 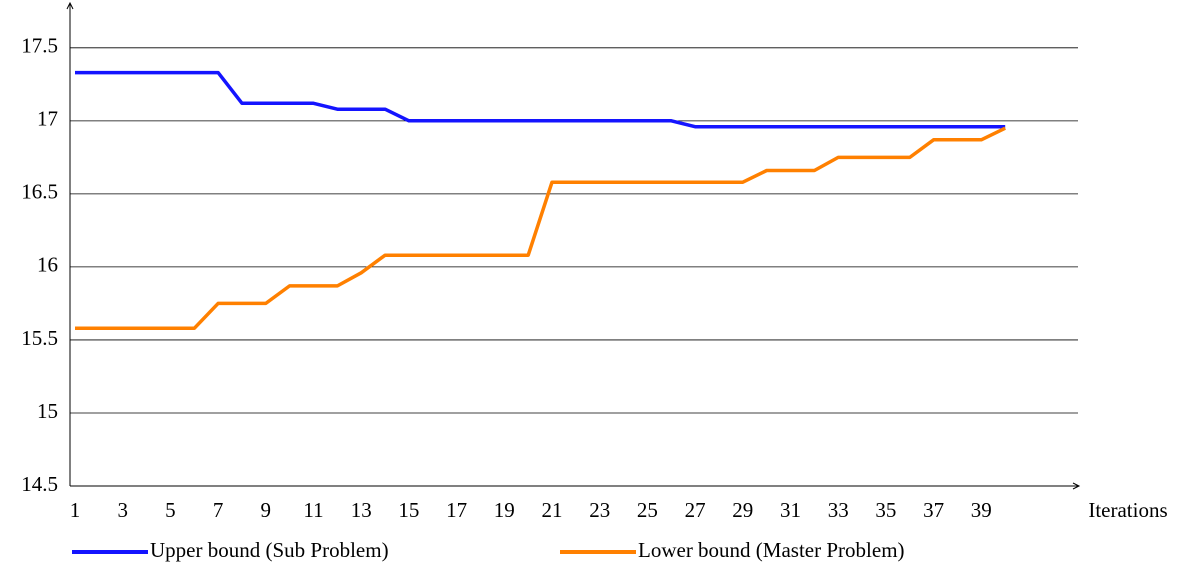 What do you see at coordinates (170, 510) in the screenshot?
I see `x-tick-label: 5` at bounding box center [170, 510].